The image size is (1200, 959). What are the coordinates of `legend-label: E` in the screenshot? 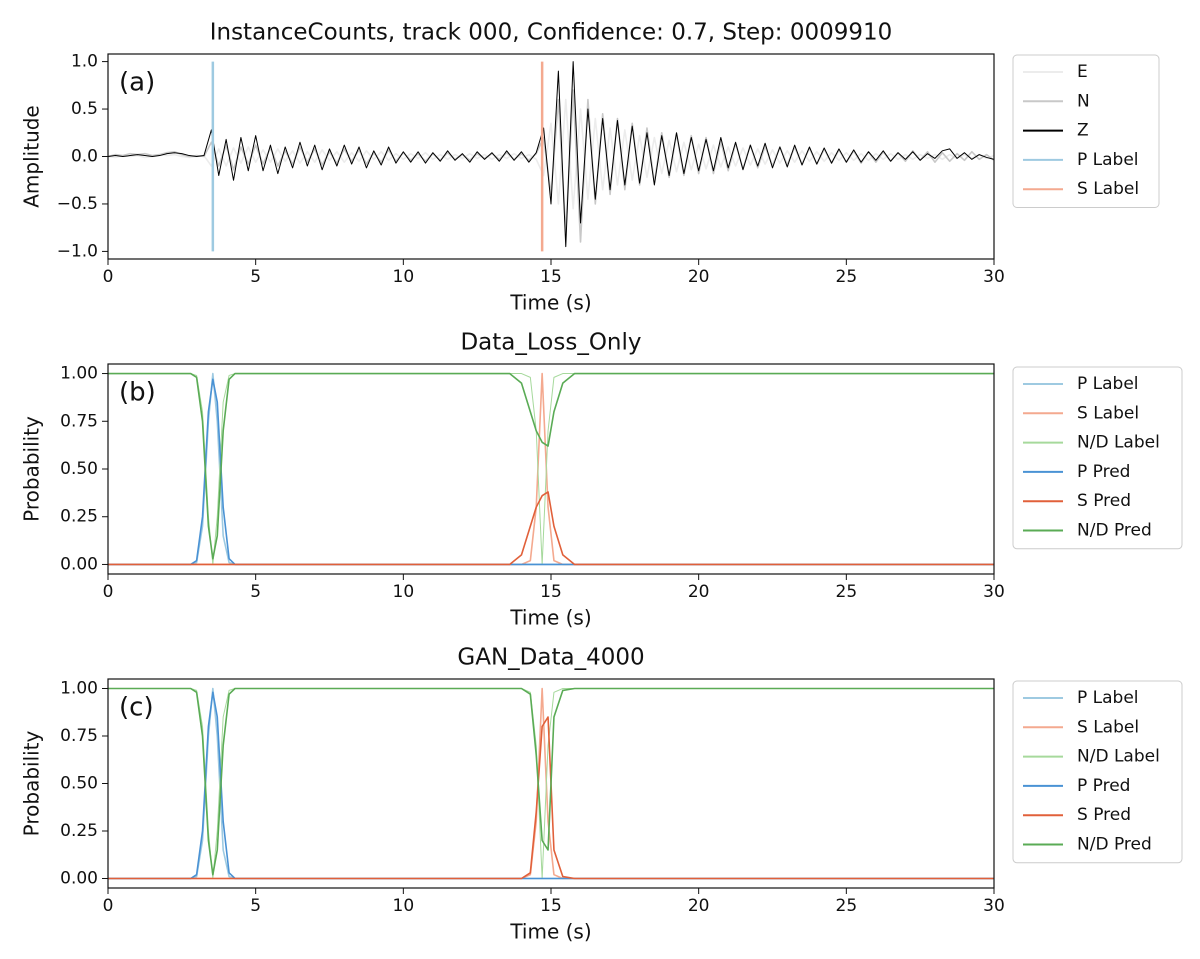 It's located at (1082, 72).